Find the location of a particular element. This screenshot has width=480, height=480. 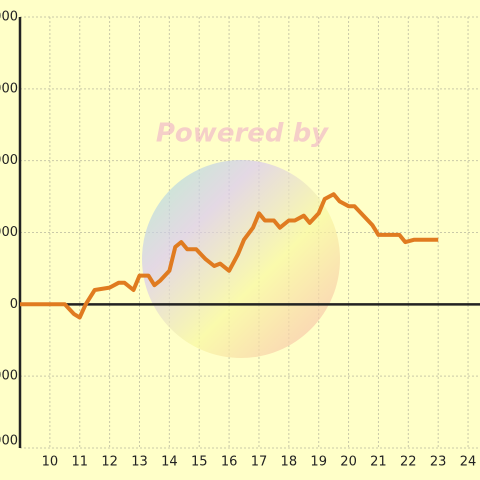

x-tick-label: 13 is located at coordinates (139, 462).